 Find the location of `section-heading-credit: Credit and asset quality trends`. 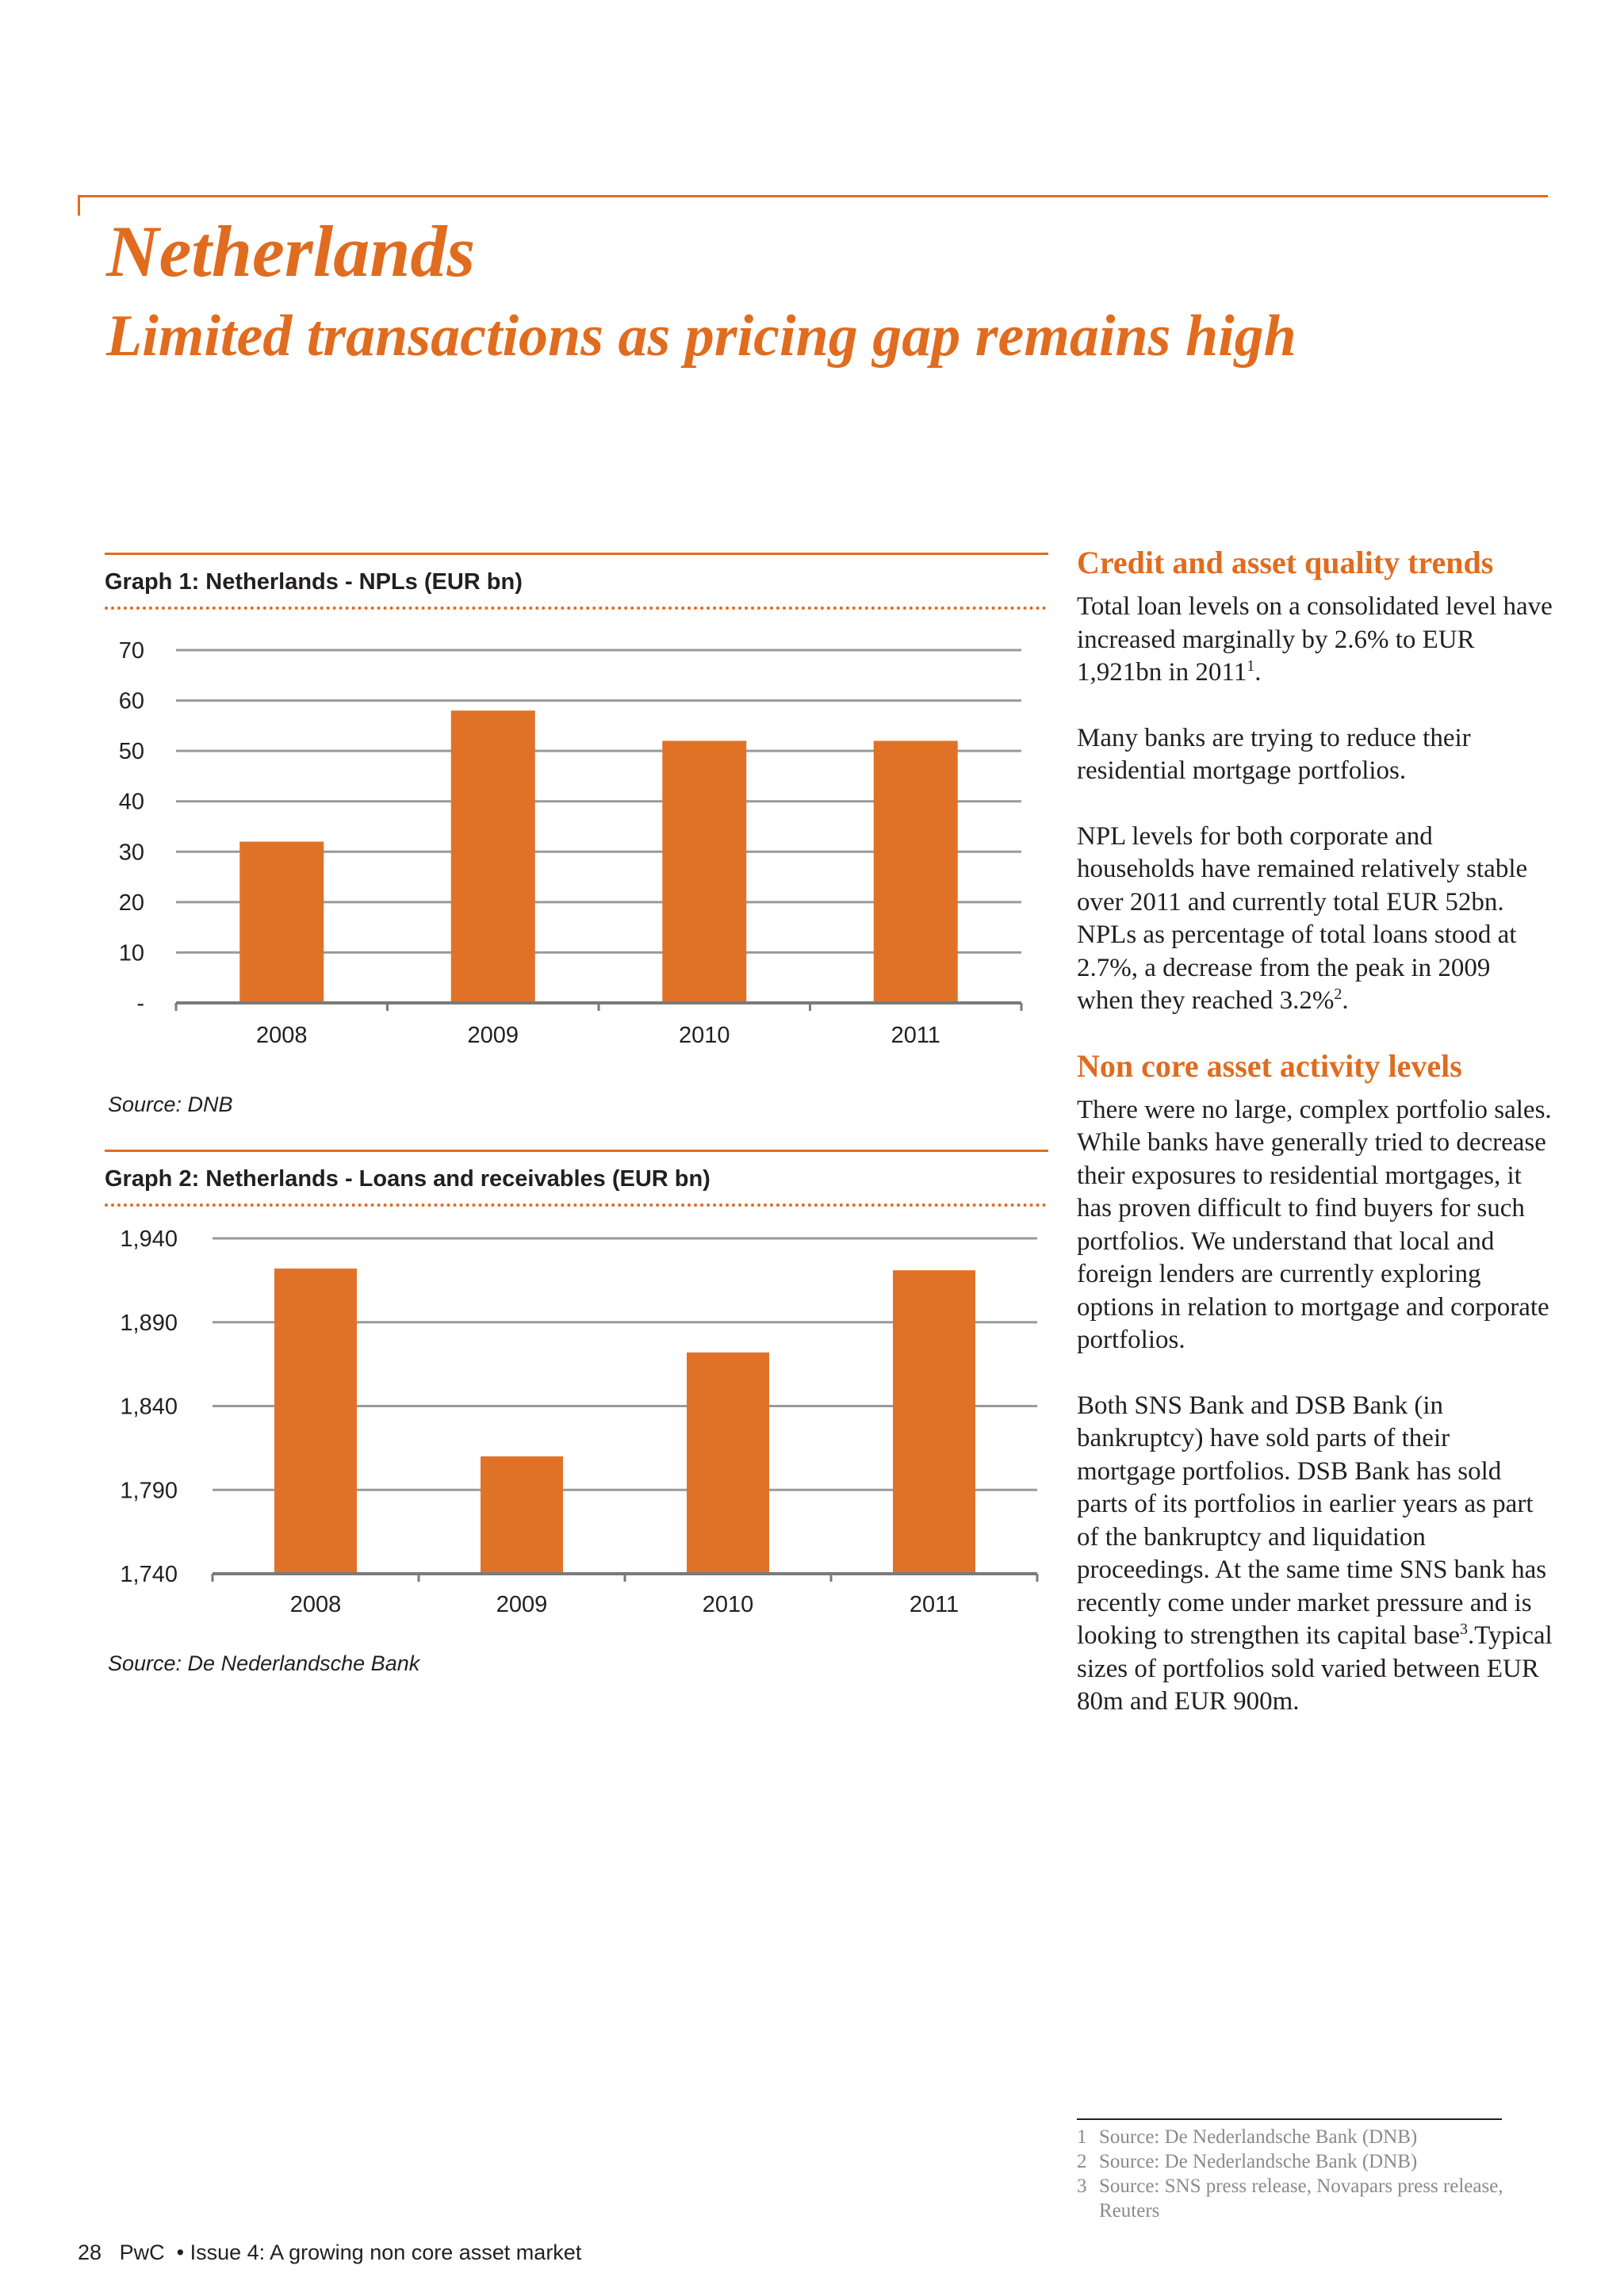

section-heading-credit: Credit and asset quality trends is located at coordinates (1285, 562).